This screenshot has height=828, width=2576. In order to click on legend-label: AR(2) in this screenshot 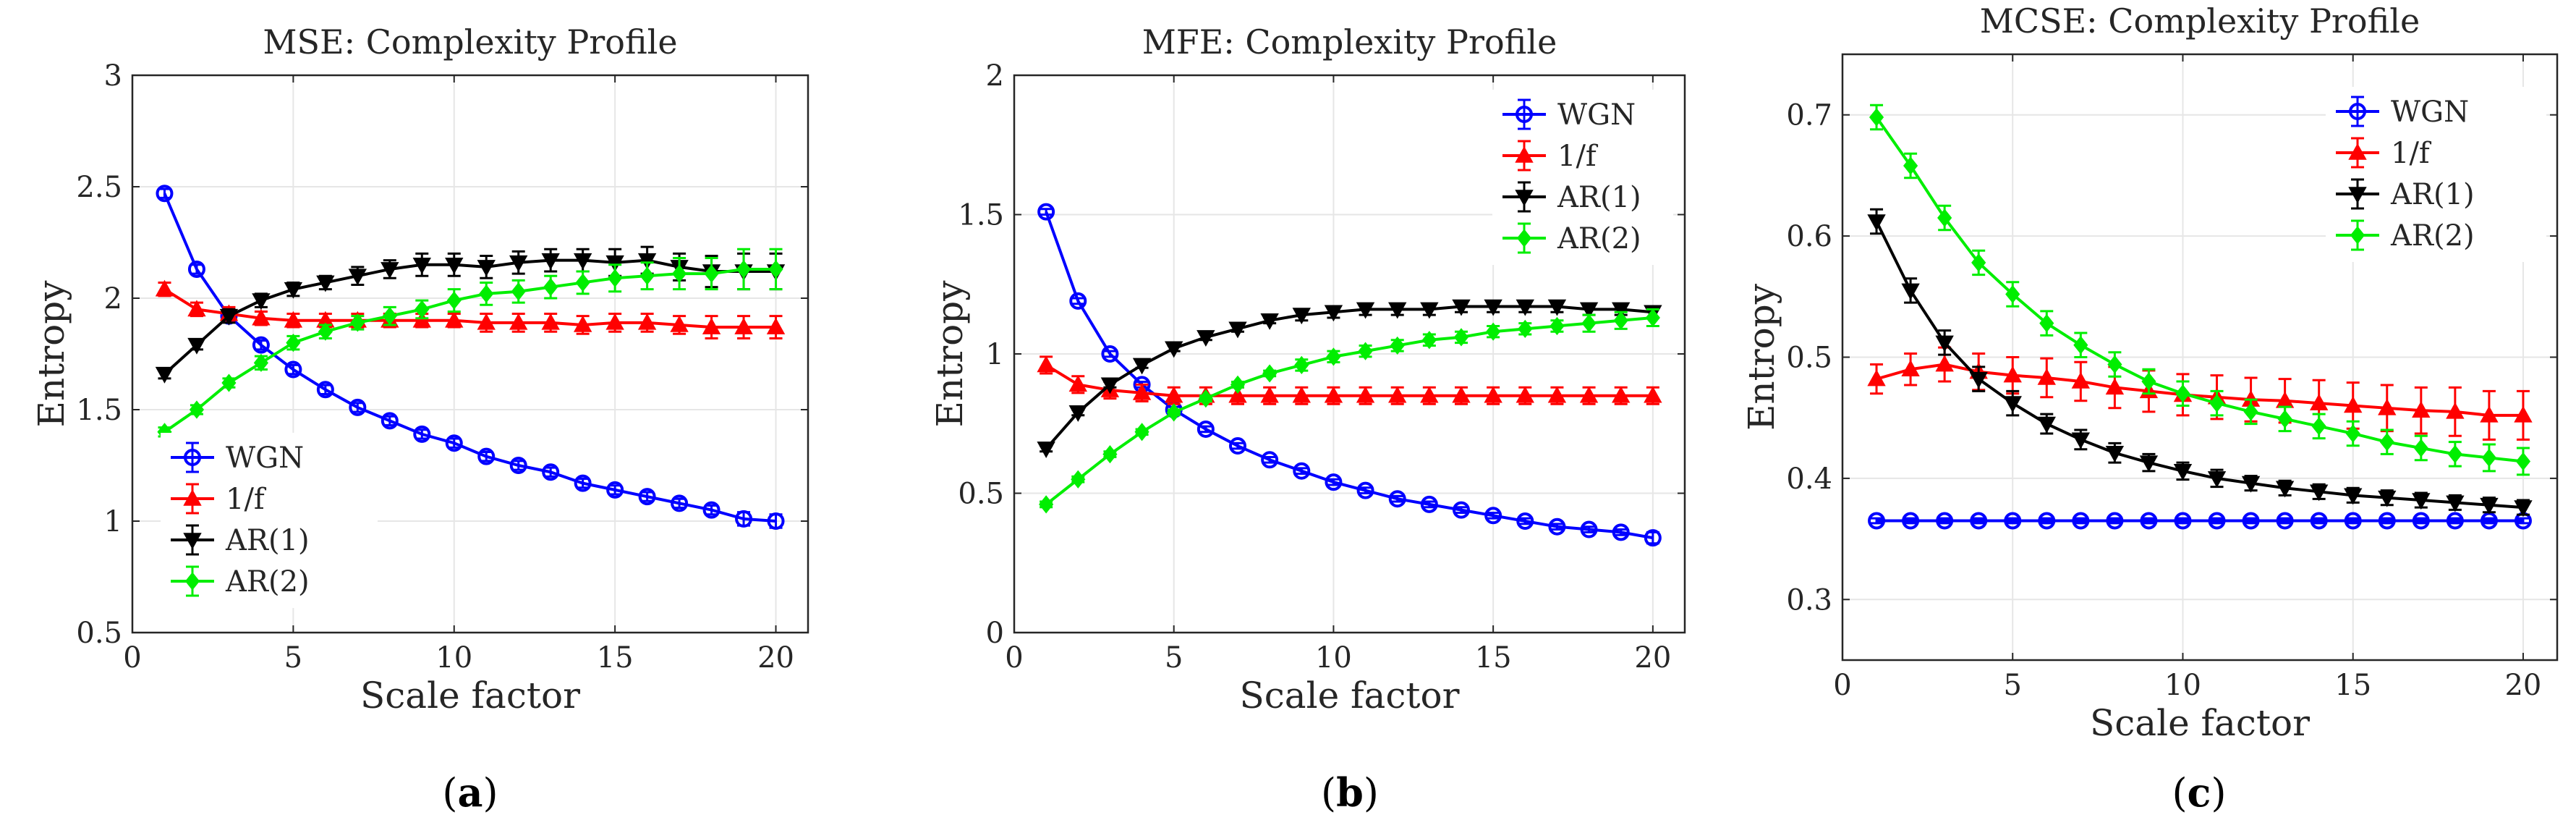, I will do `click(1599, 238)`.